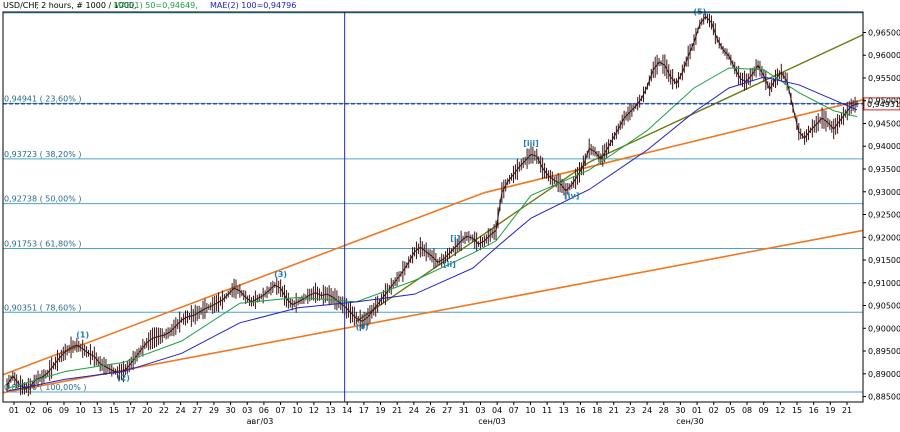 The image size is (900, 432). Describe the element at coordinates (884, 397) in the screenshot. I see `y-tick-label: 0,88500` at that location.